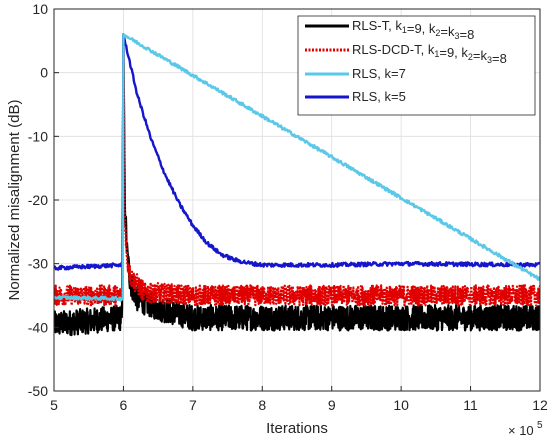 The height and width of the screenshot is (442, 550). What do you see at coordinates (379, 73) in the screenshot?
I see `legend-label: RLS, k=7` at bounding box center [379, 73].